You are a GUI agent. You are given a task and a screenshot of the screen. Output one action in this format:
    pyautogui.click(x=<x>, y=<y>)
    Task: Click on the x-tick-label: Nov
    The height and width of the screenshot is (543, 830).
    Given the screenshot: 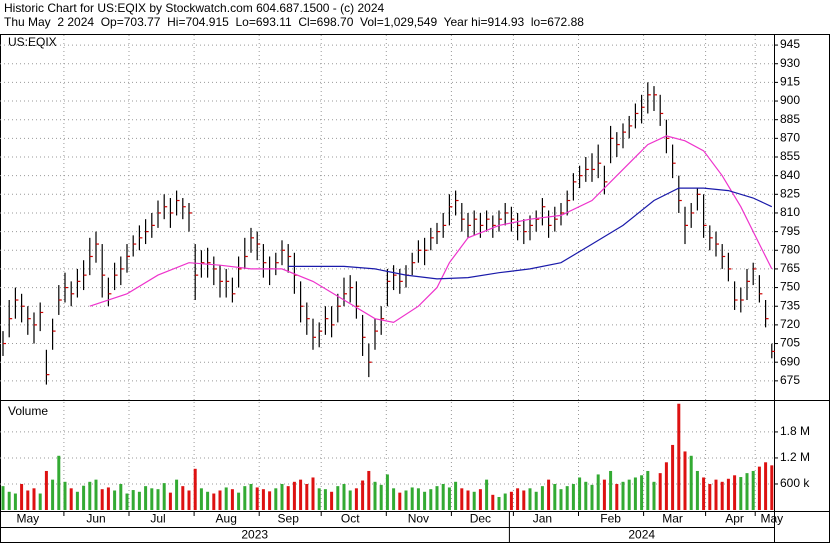 What is the action you would take?
    pyautogui.click(x=418, y=519)
    